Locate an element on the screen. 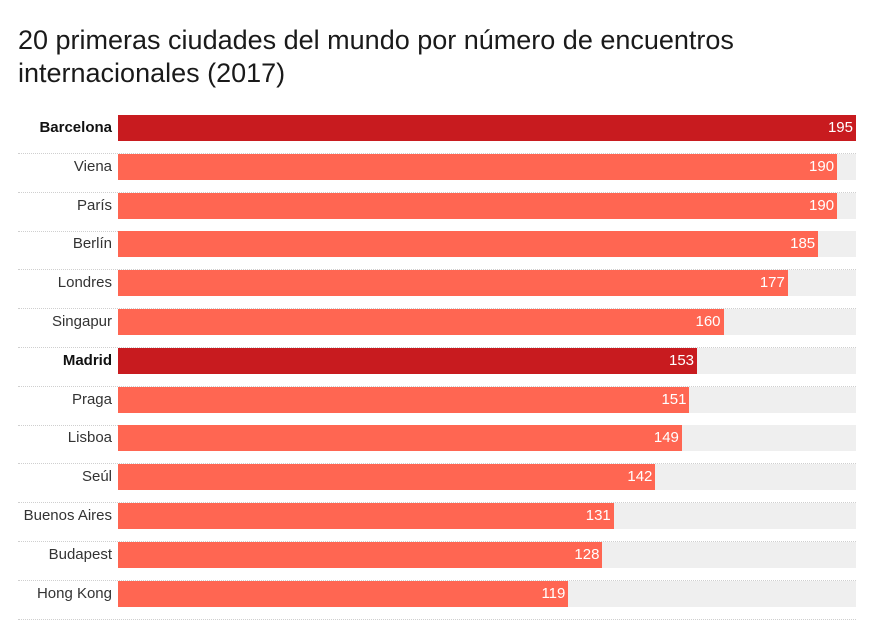 This screenshot has width=893, height=620. bar-track: 195 is located at coordinates (487, 128).